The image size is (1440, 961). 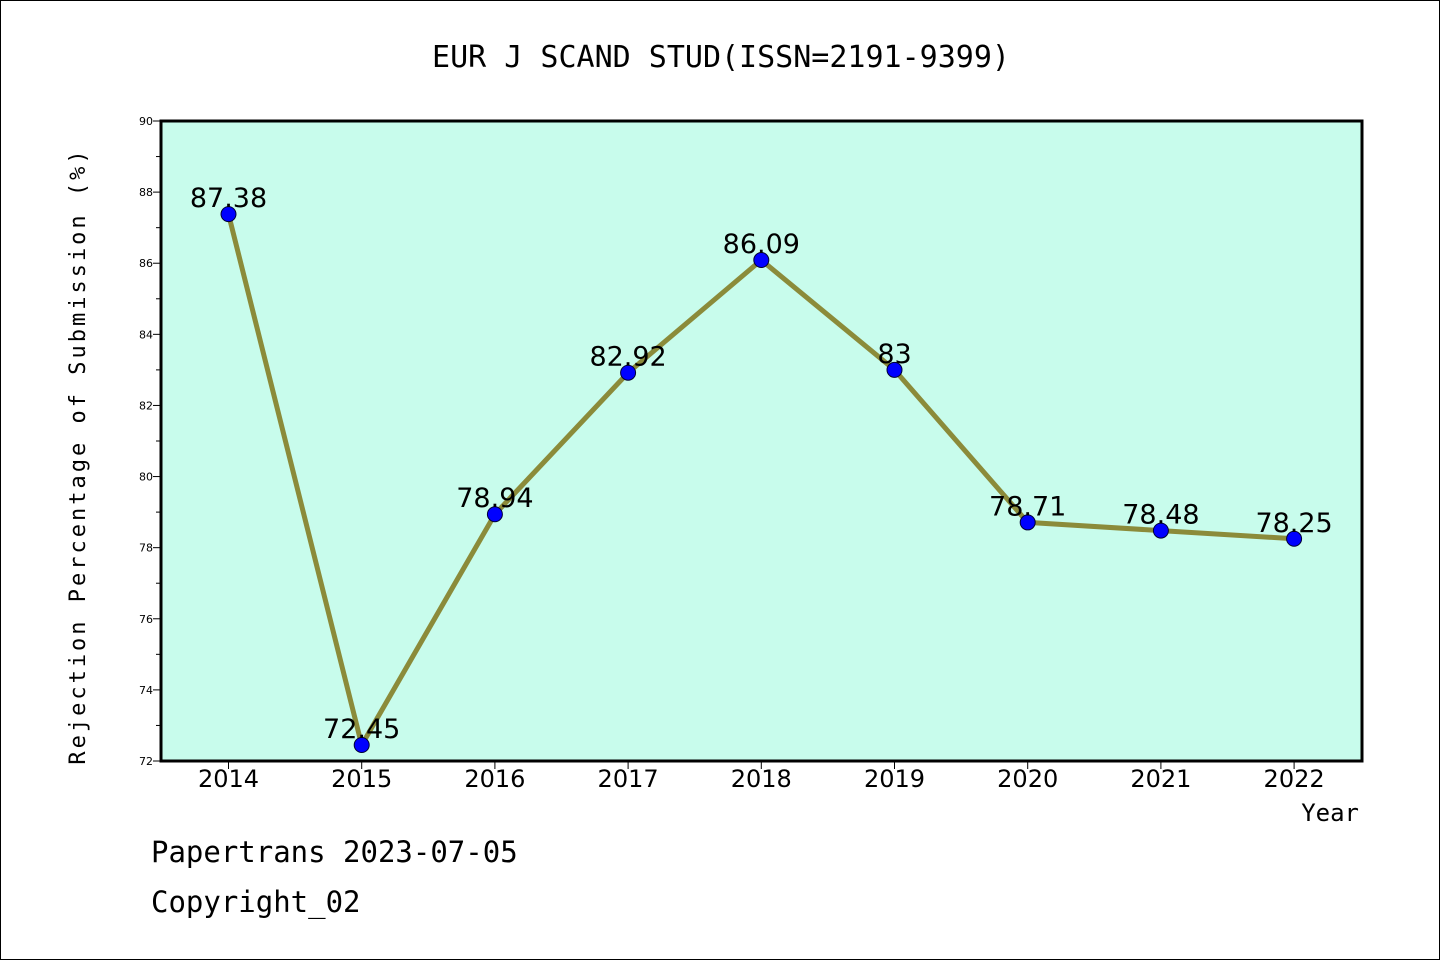 What do you see at coordinates (146, 334) in the screenshot?
I see `y-tick-label: 84` at bounding box center [146, 334].